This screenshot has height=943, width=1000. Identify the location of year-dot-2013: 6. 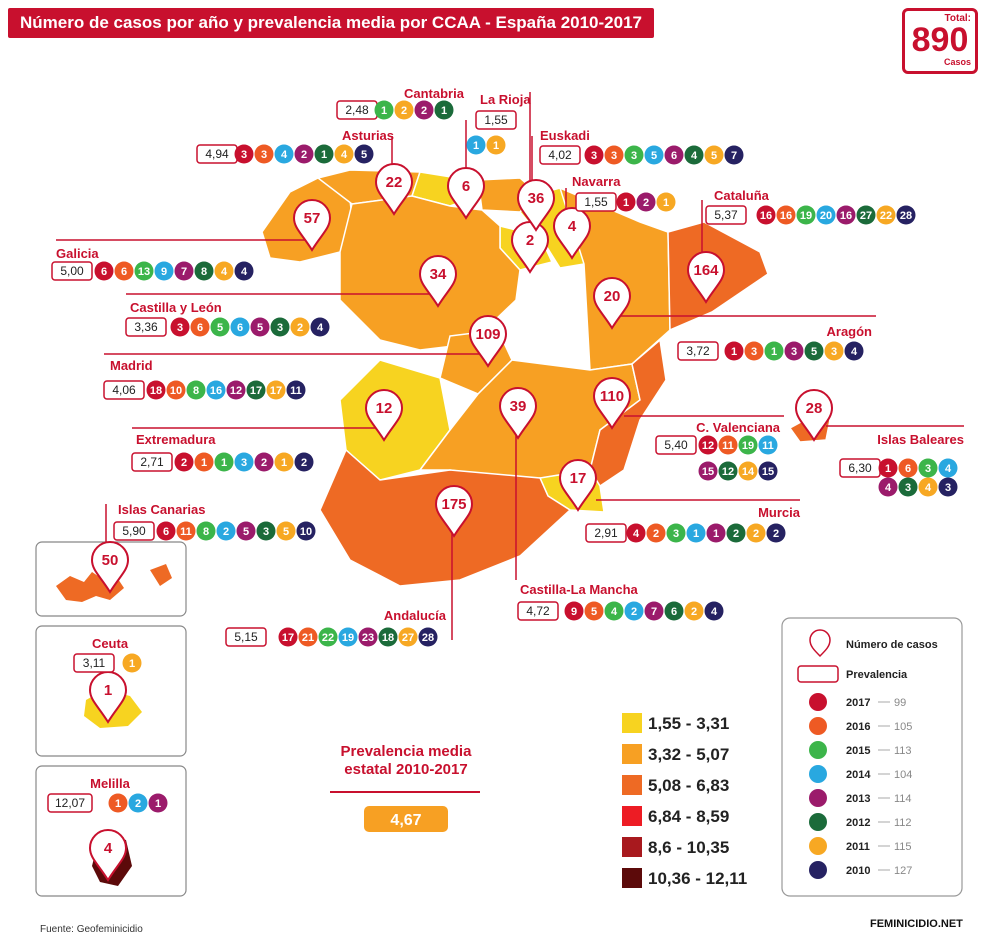
(674, 155).